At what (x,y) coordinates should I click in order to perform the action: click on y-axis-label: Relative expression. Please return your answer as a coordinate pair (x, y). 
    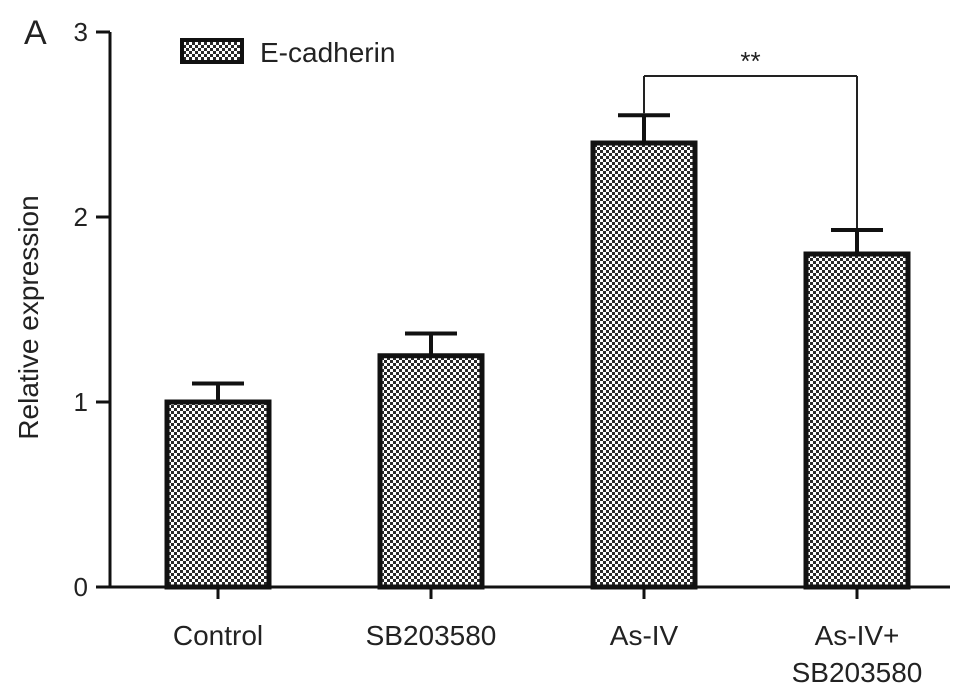
    Looking at the image, I should click on (28, 317).